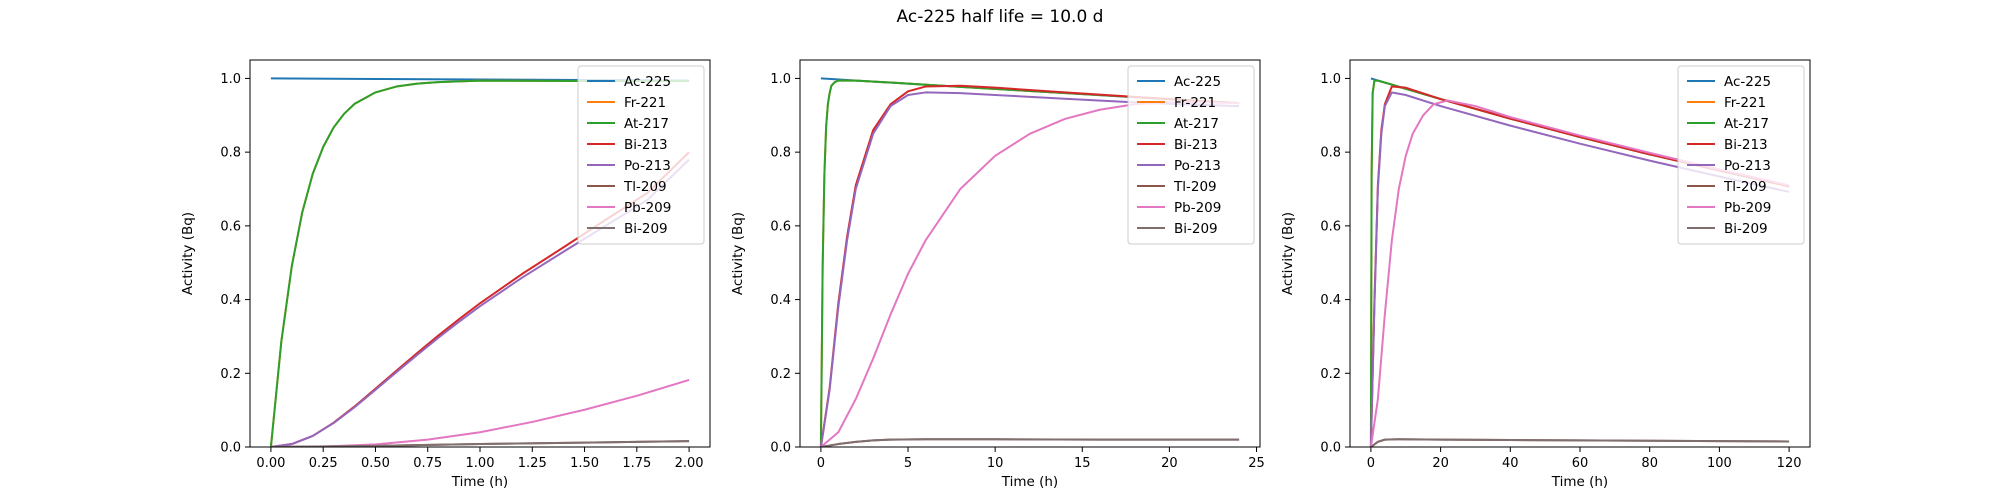 The width and height of the screenshot is (2000, 500). I want to click on figure-title: Ac-225 half life = 10.0 d, so click(1000, 17).